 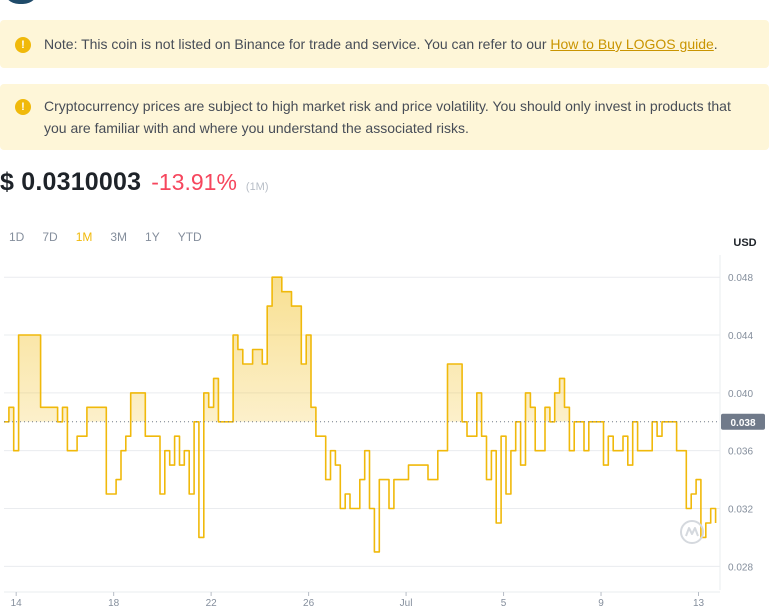 I want to click on y-tick-label: 0.032, so click(x=740, y=510).